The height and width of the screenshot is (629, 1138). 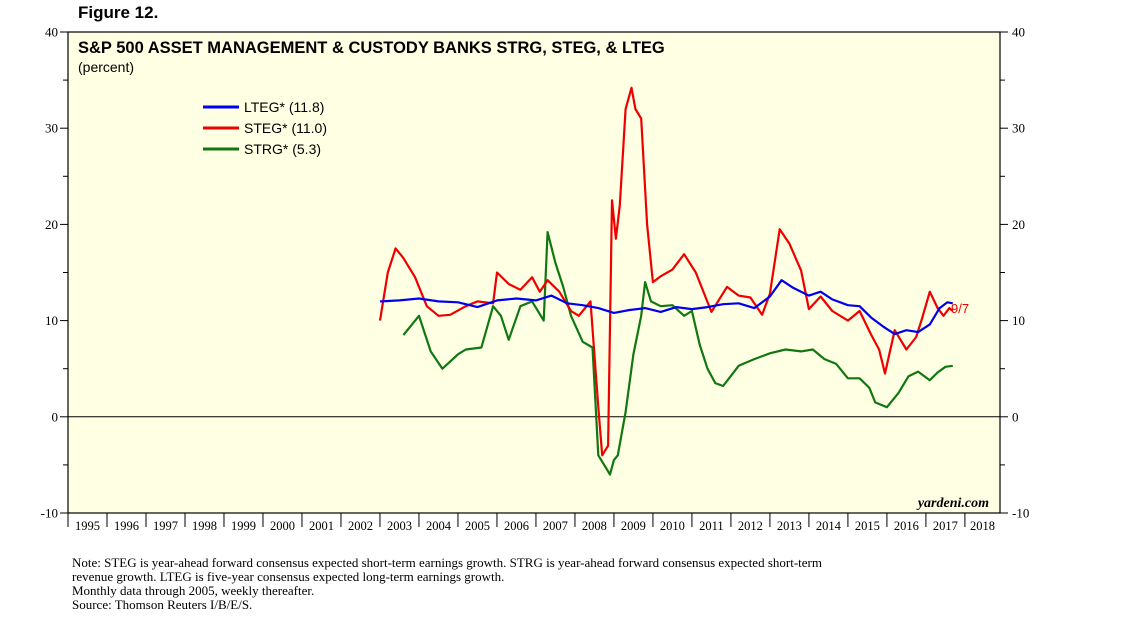 I want to click on x-tick-label: 1996, so click(x=126, y=526).